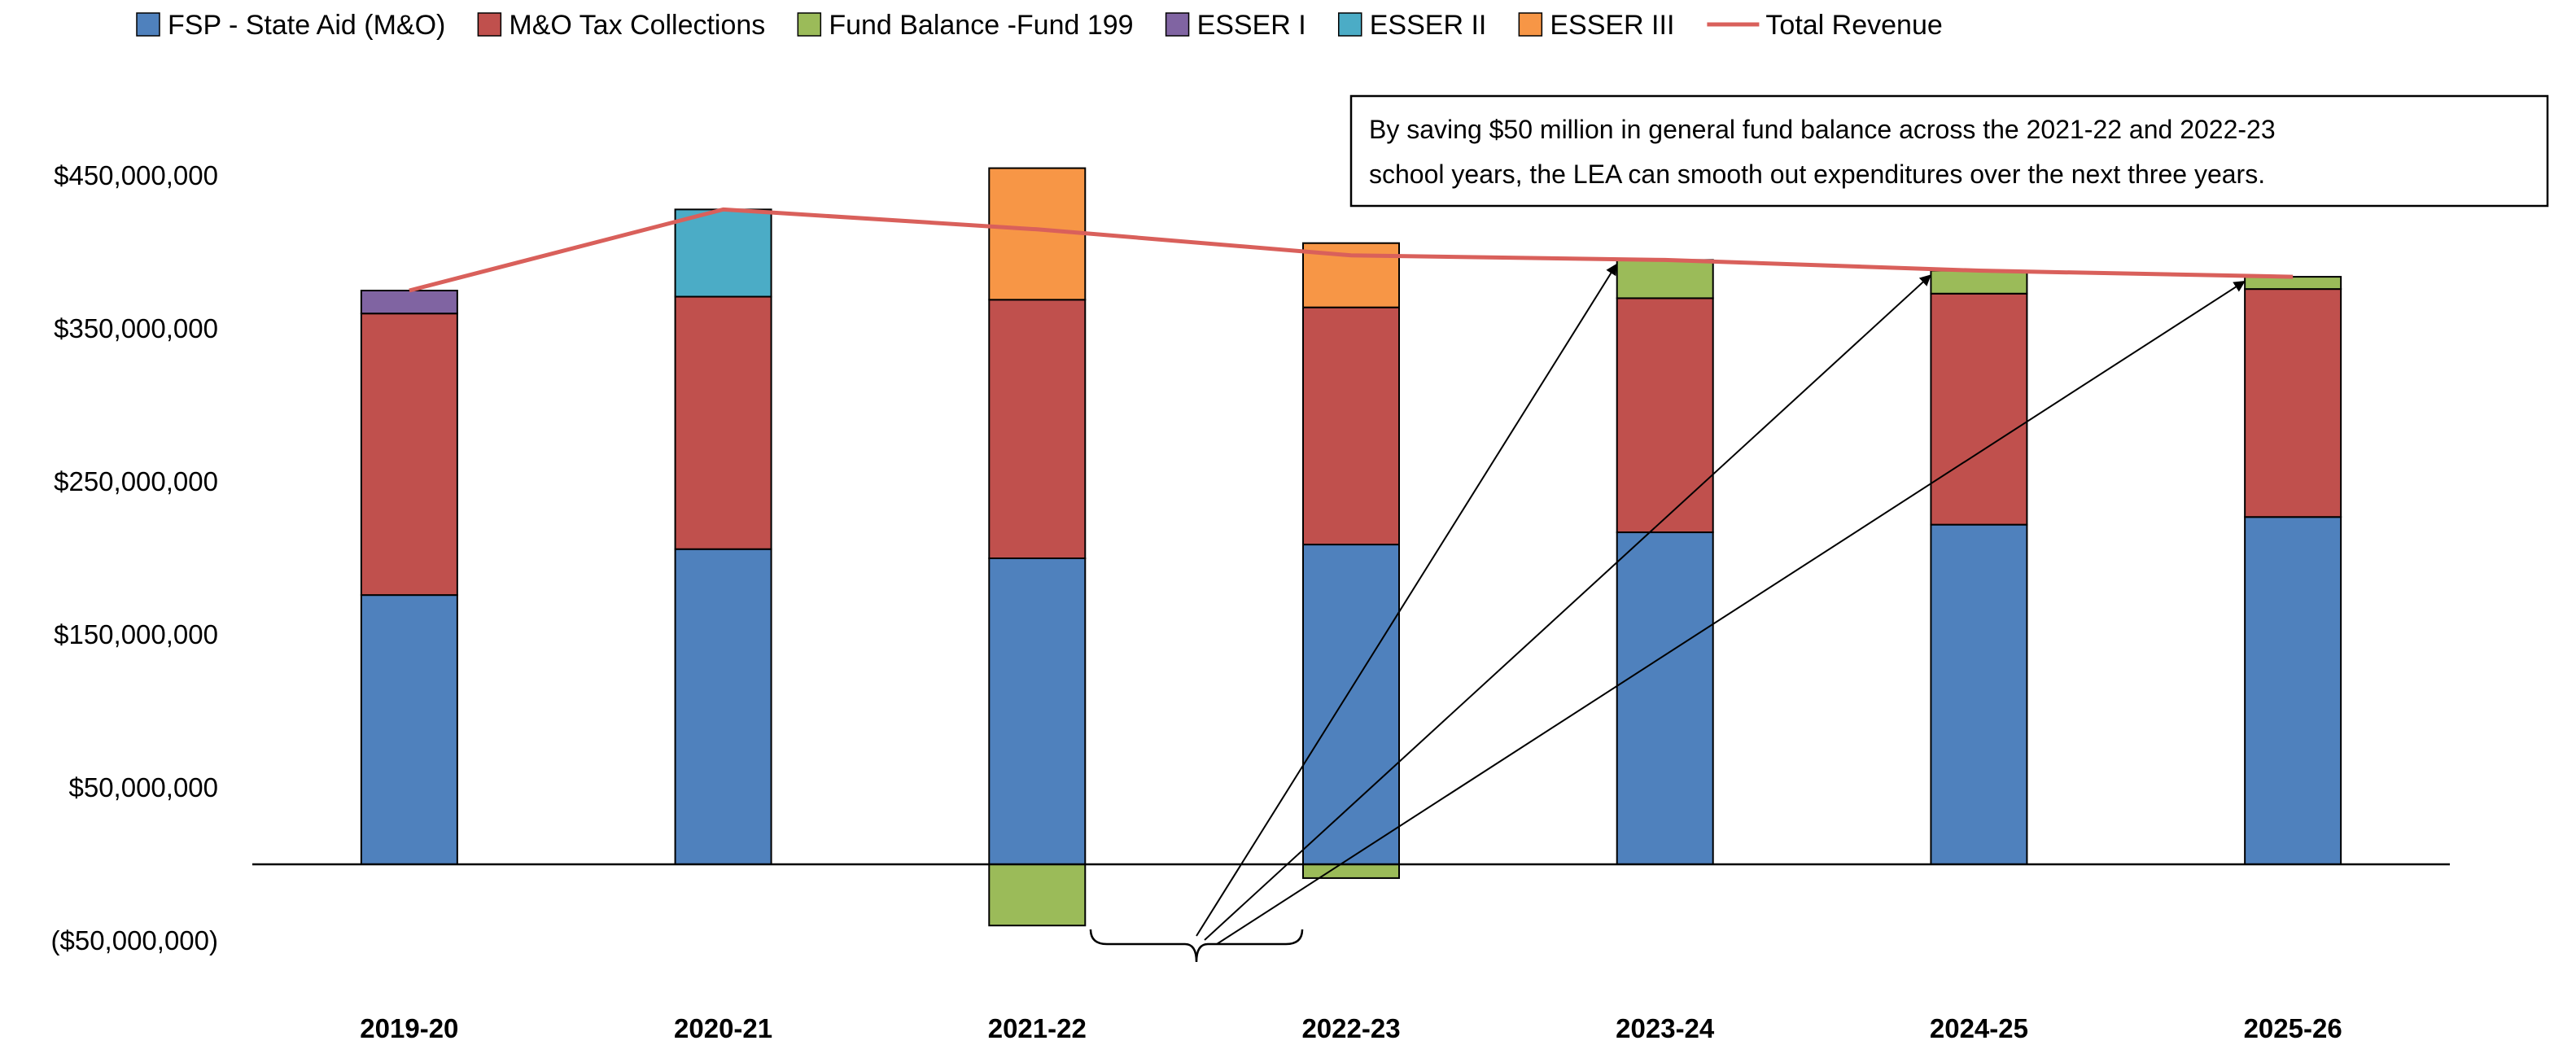 The width and height of the screenshot is (2576, 1045). What do you see at coordinates (136, 328) in the screenshot?
I see `y-tick-label: $350,000,000` at bounding box center [136, 328].